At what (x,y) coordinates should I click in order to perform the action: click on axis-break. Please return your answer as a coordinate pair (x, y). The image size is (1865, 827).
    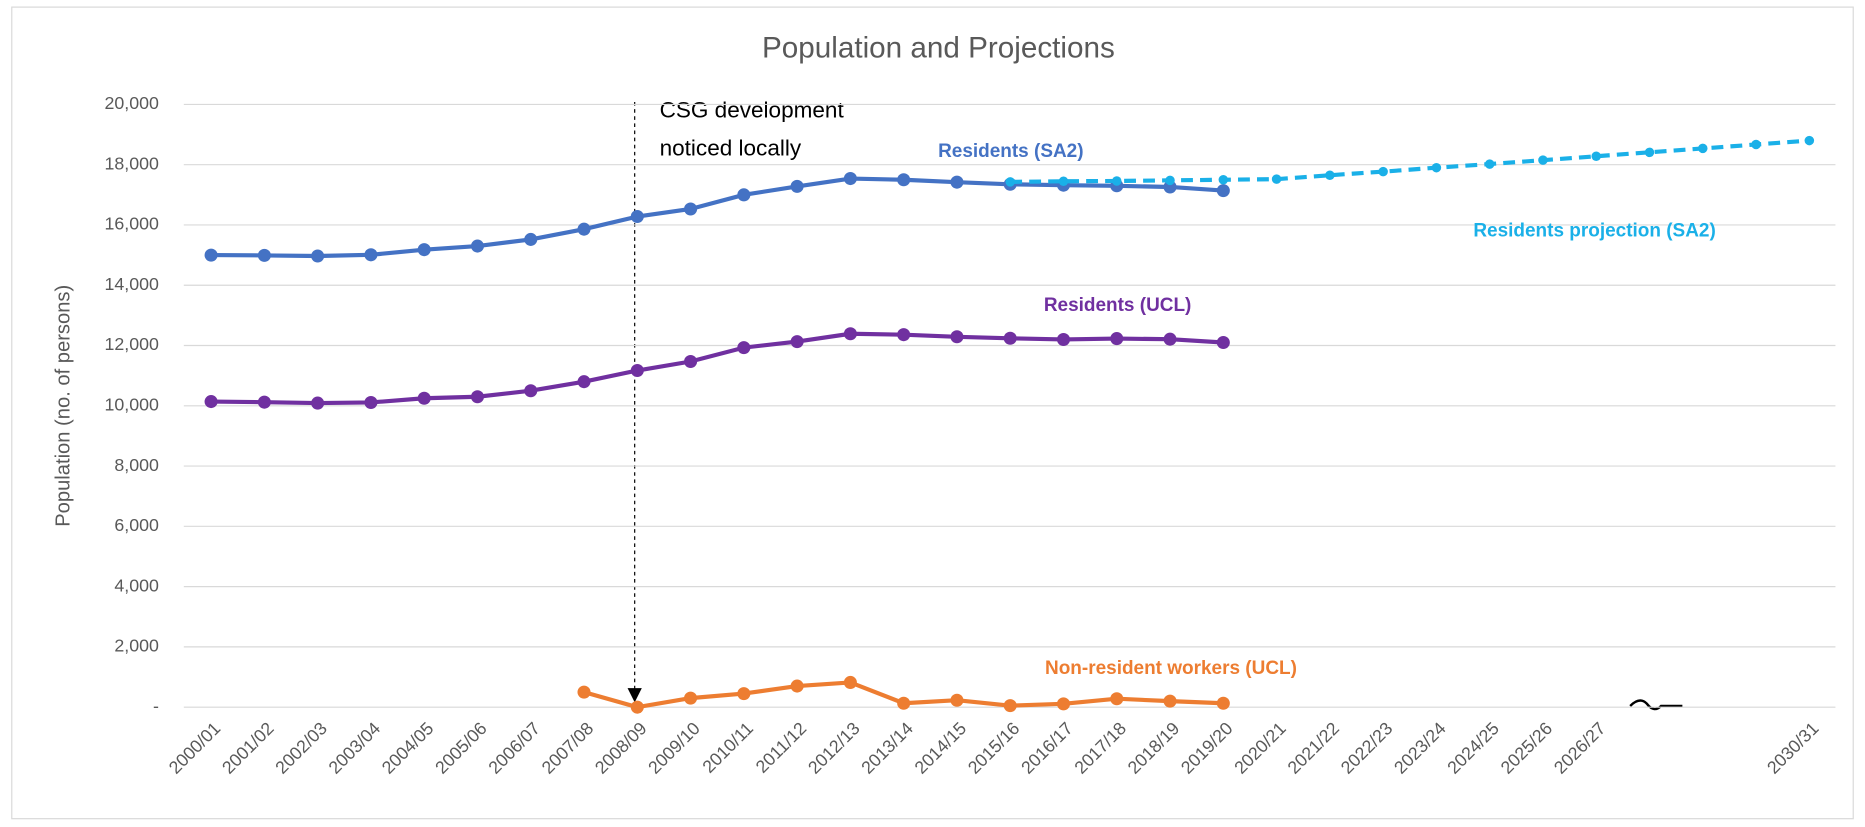
    Looking at the image, I should click on (1656, 705).